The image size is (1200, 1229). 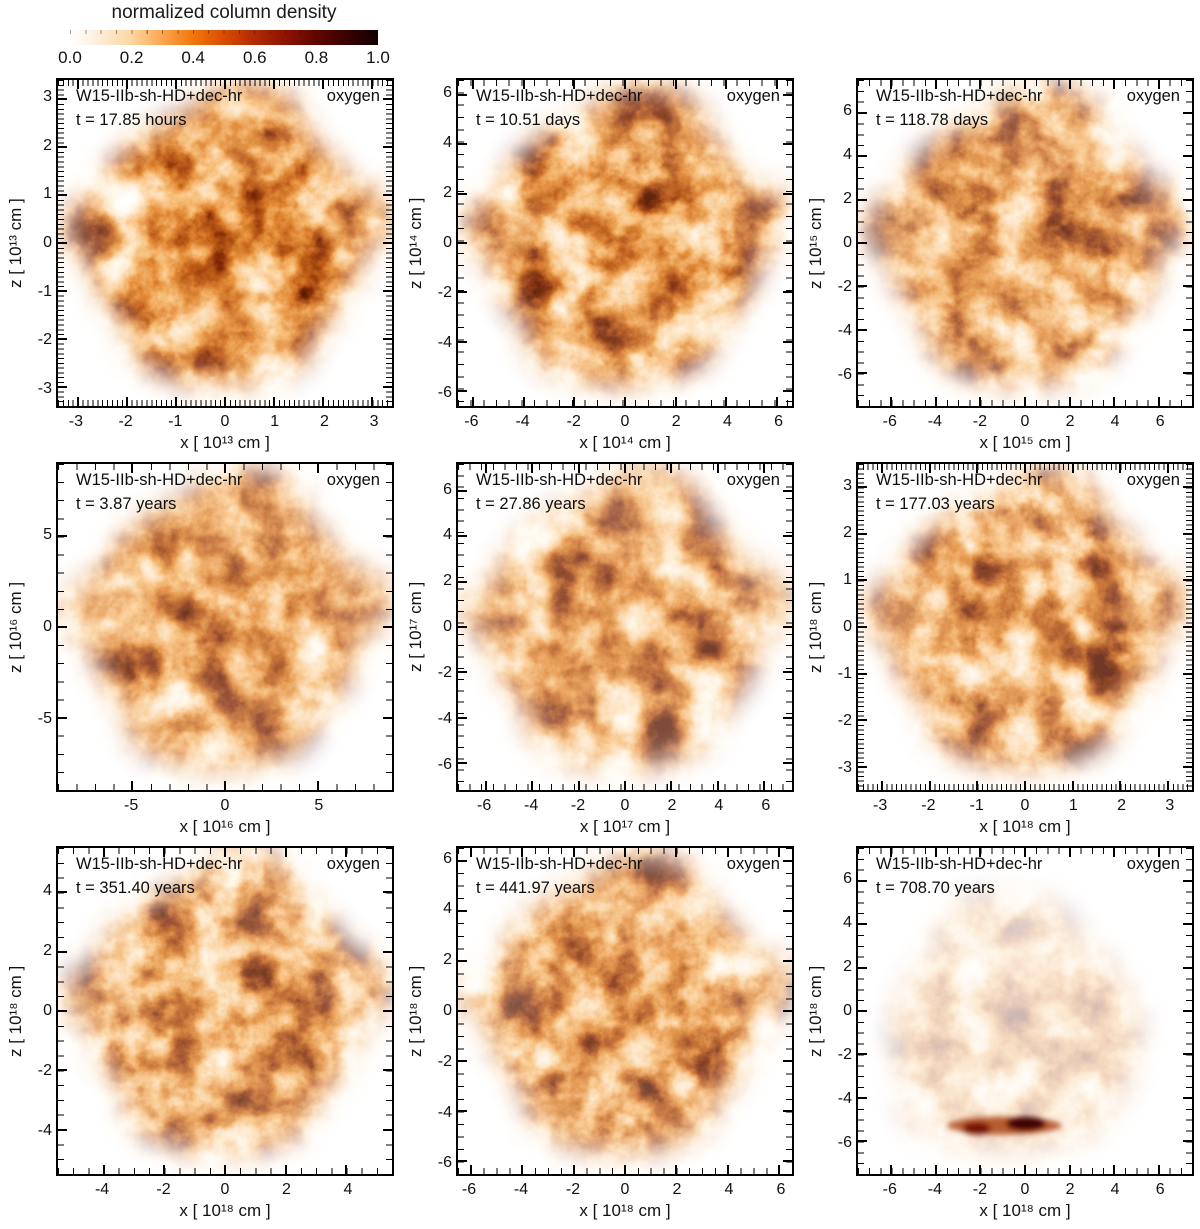 What do you see at coordinates (625, 1210) in the screenshot?
I see `x-axis-title: x [ 10¹⁸ cm ]` at bounding box center [625, 1210].